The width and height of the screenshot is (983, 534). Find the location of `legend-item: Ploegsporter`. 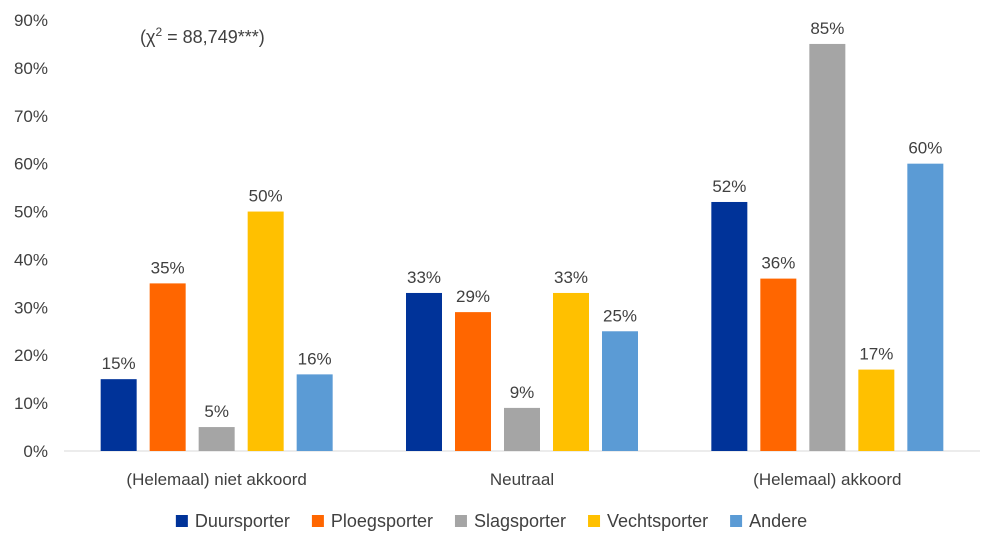

legend-item: Ploegsporter is located at coordinates (372, 521).